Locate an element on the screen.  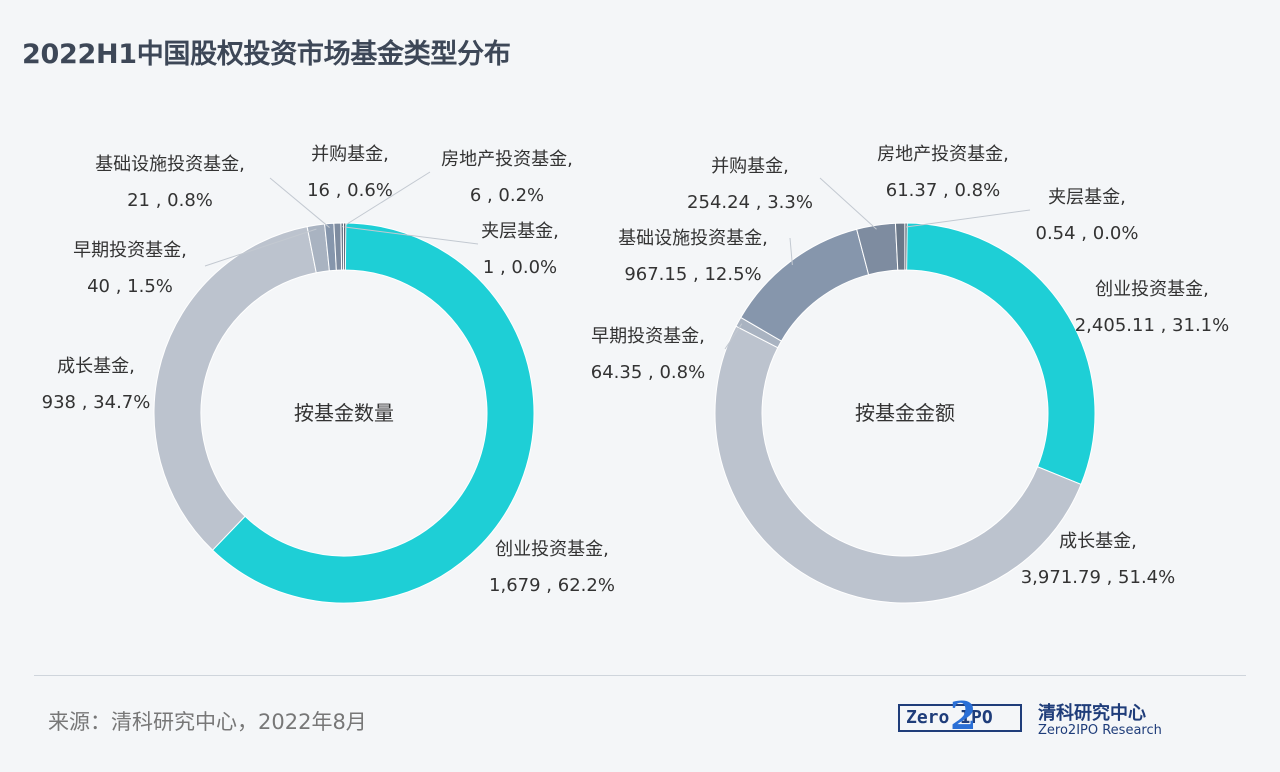
logo-two: 2 is located at coordinates (963, 715).